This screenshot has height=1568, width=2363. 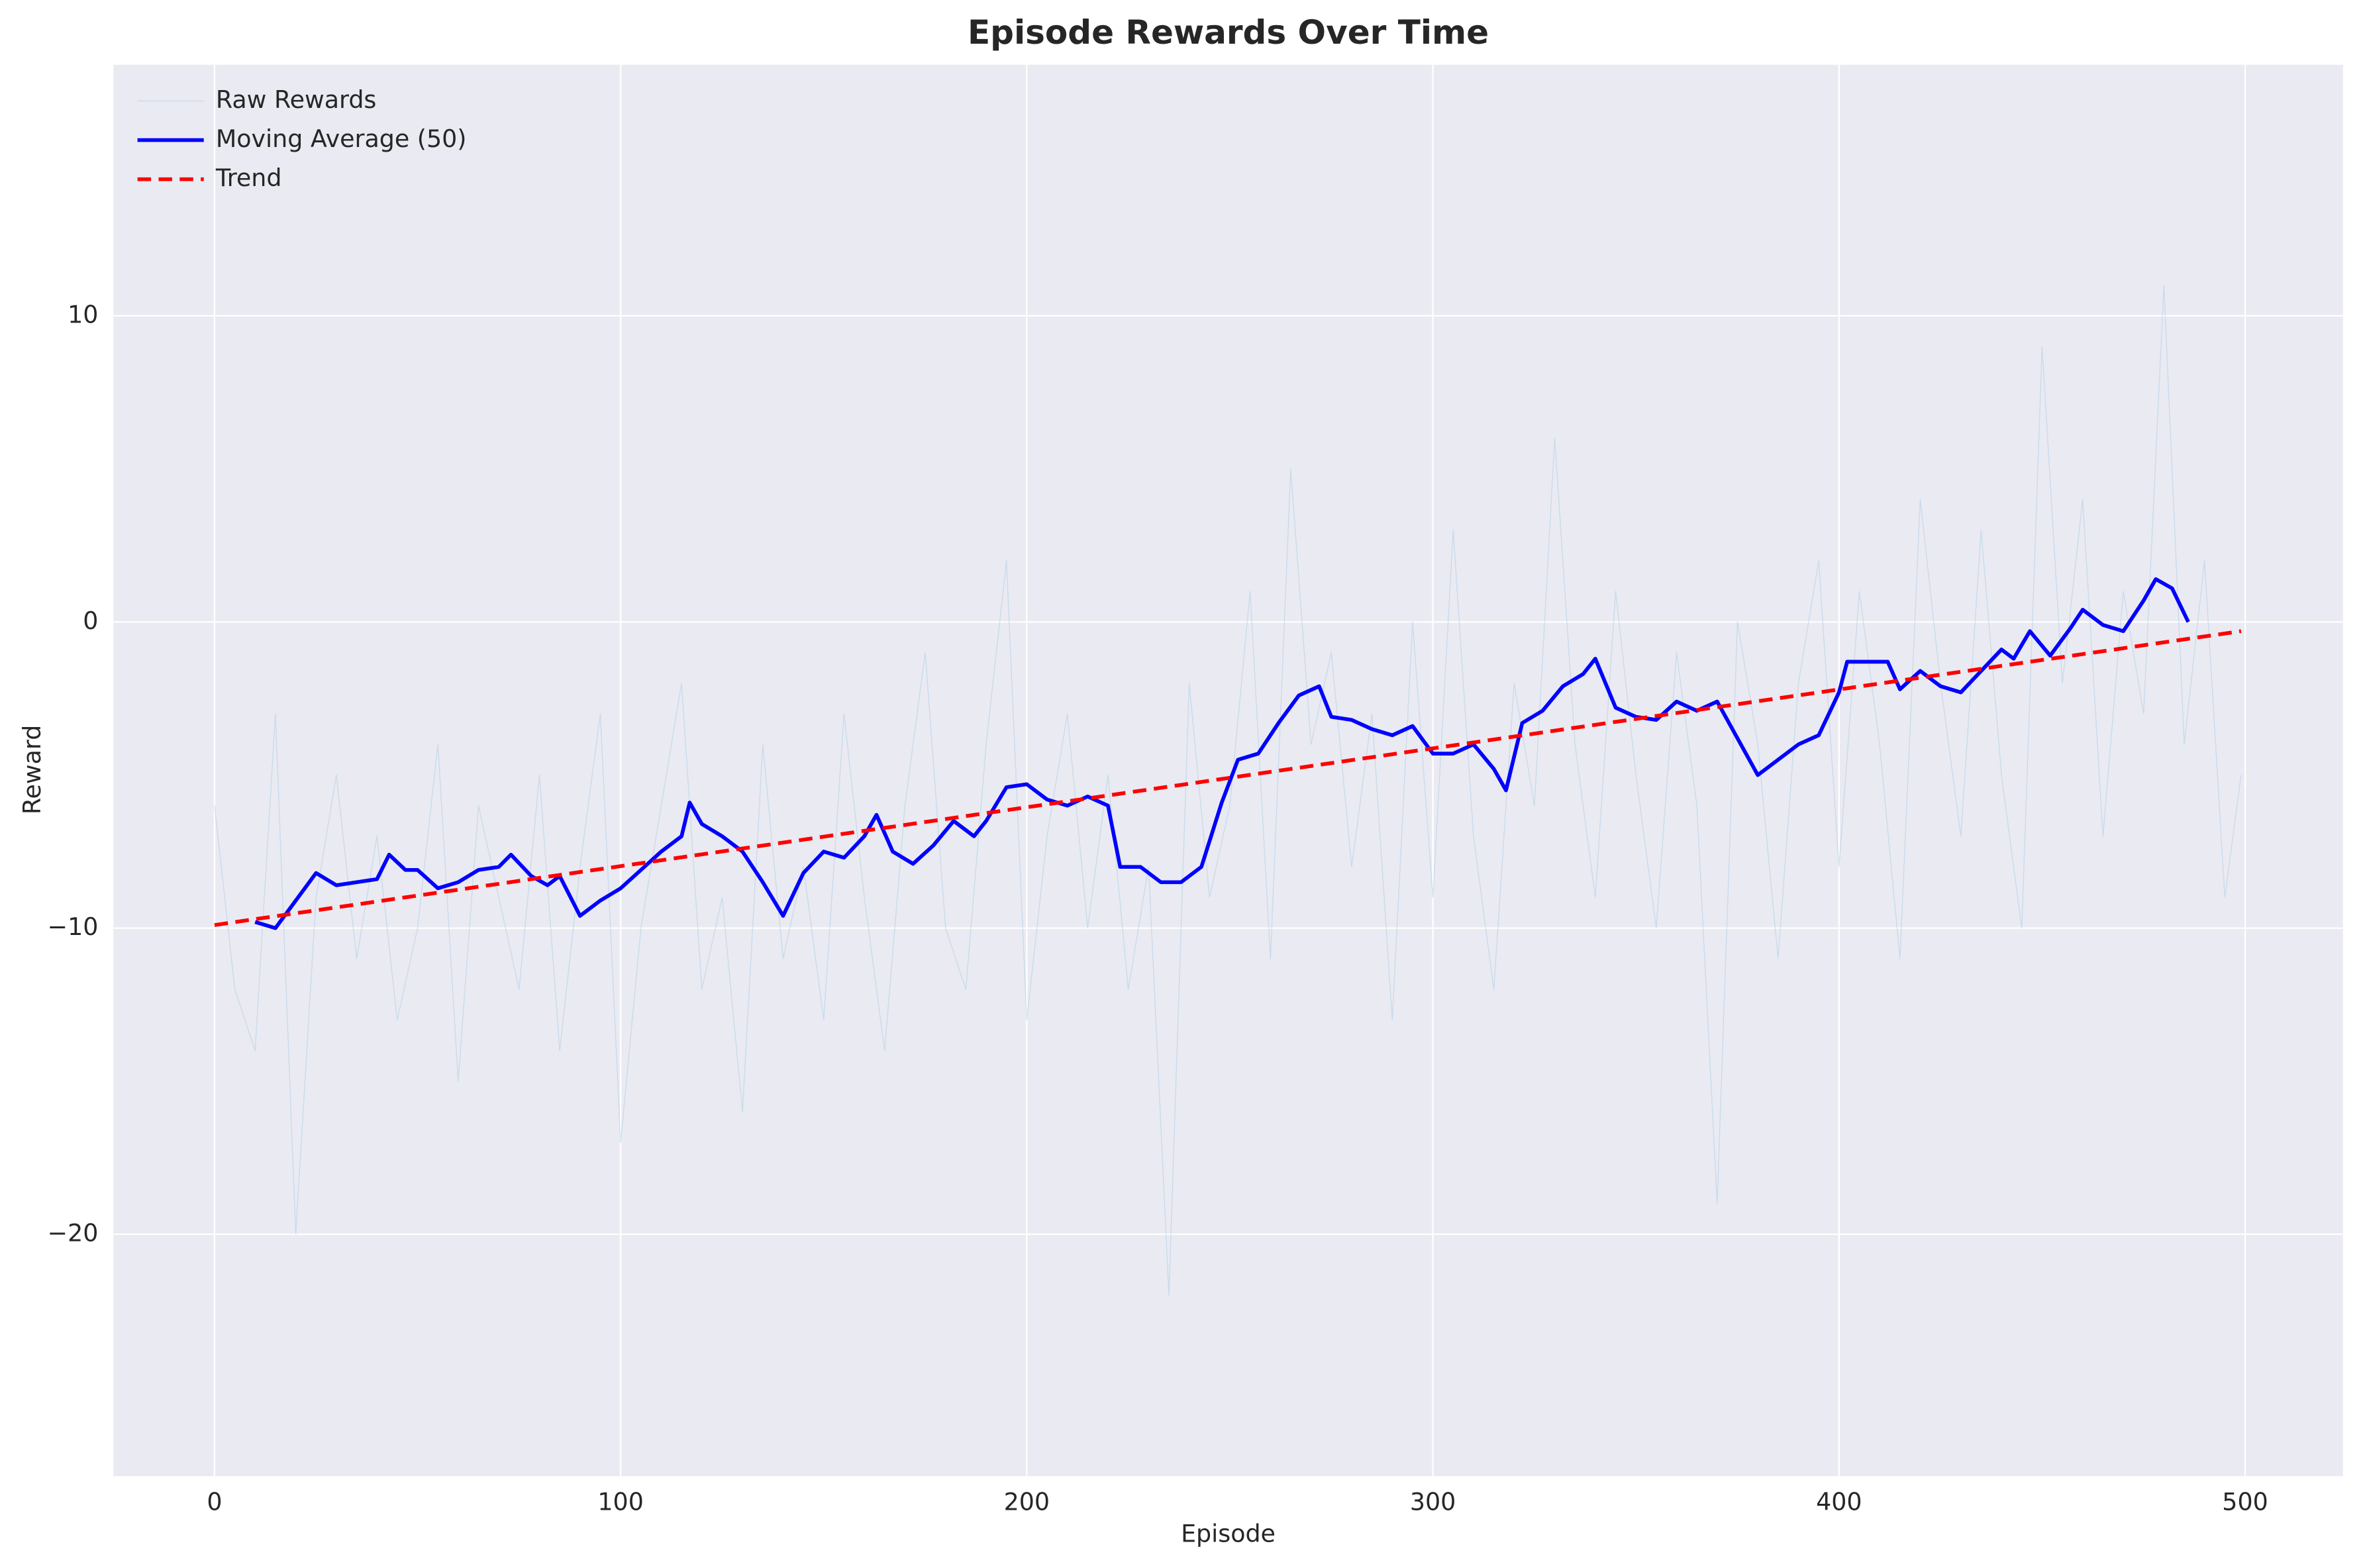 I want to click on y-tick-label: −10, so click(x=73, y=926).